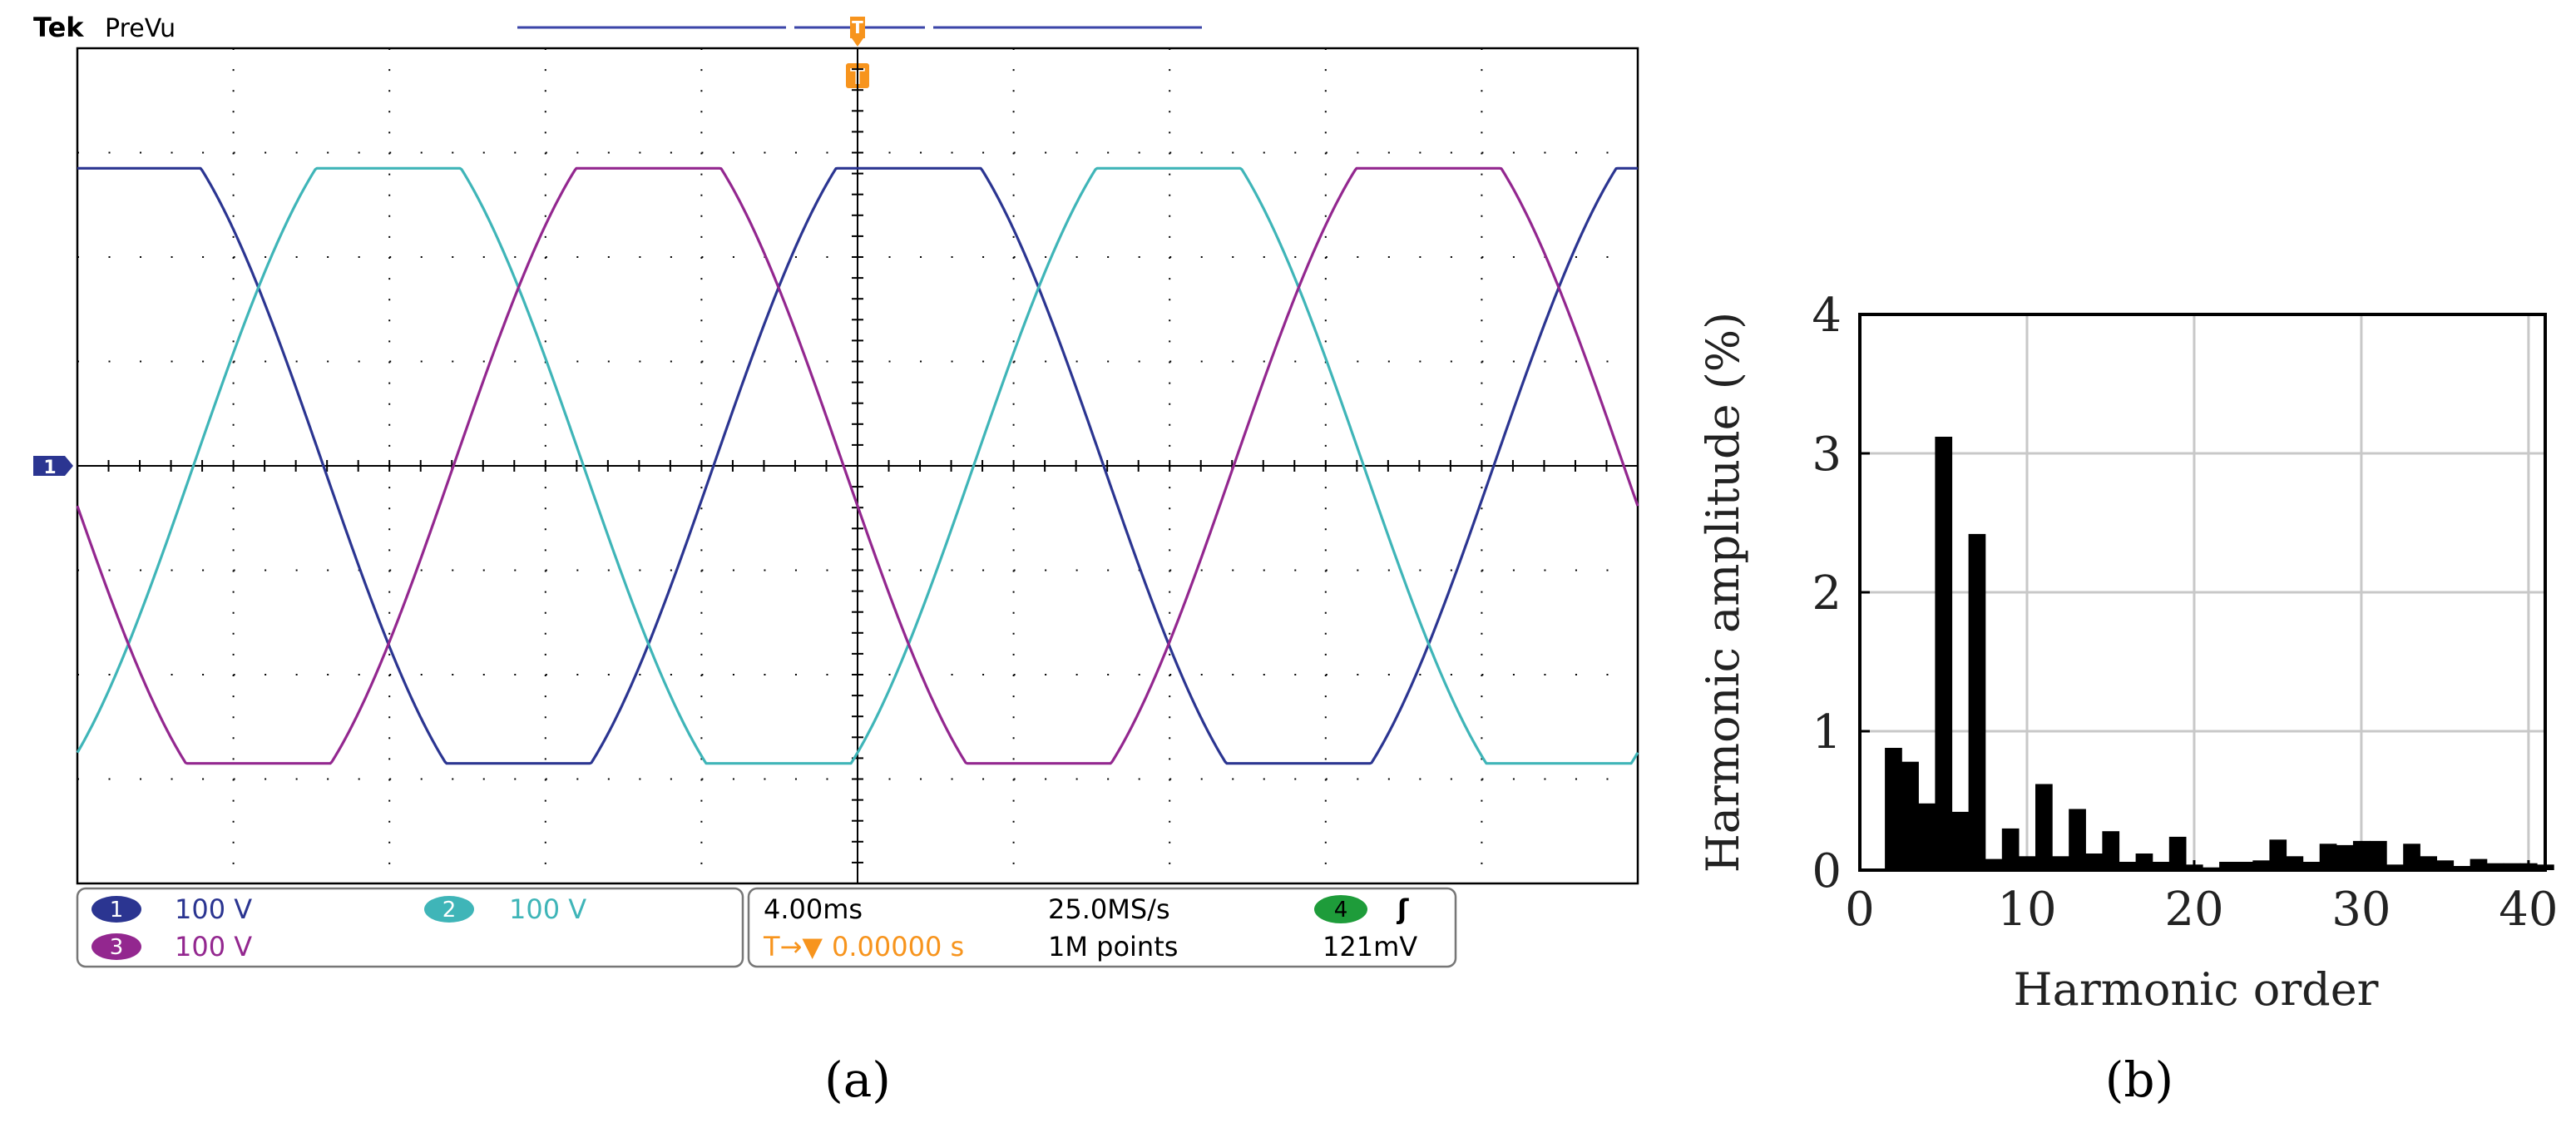 This screenshot has width=2576, height=1138. What do you see at coordinates (49, 468) in the screenshot?
I see `ground-marker-label: 1` at bounding box center [49, 468].